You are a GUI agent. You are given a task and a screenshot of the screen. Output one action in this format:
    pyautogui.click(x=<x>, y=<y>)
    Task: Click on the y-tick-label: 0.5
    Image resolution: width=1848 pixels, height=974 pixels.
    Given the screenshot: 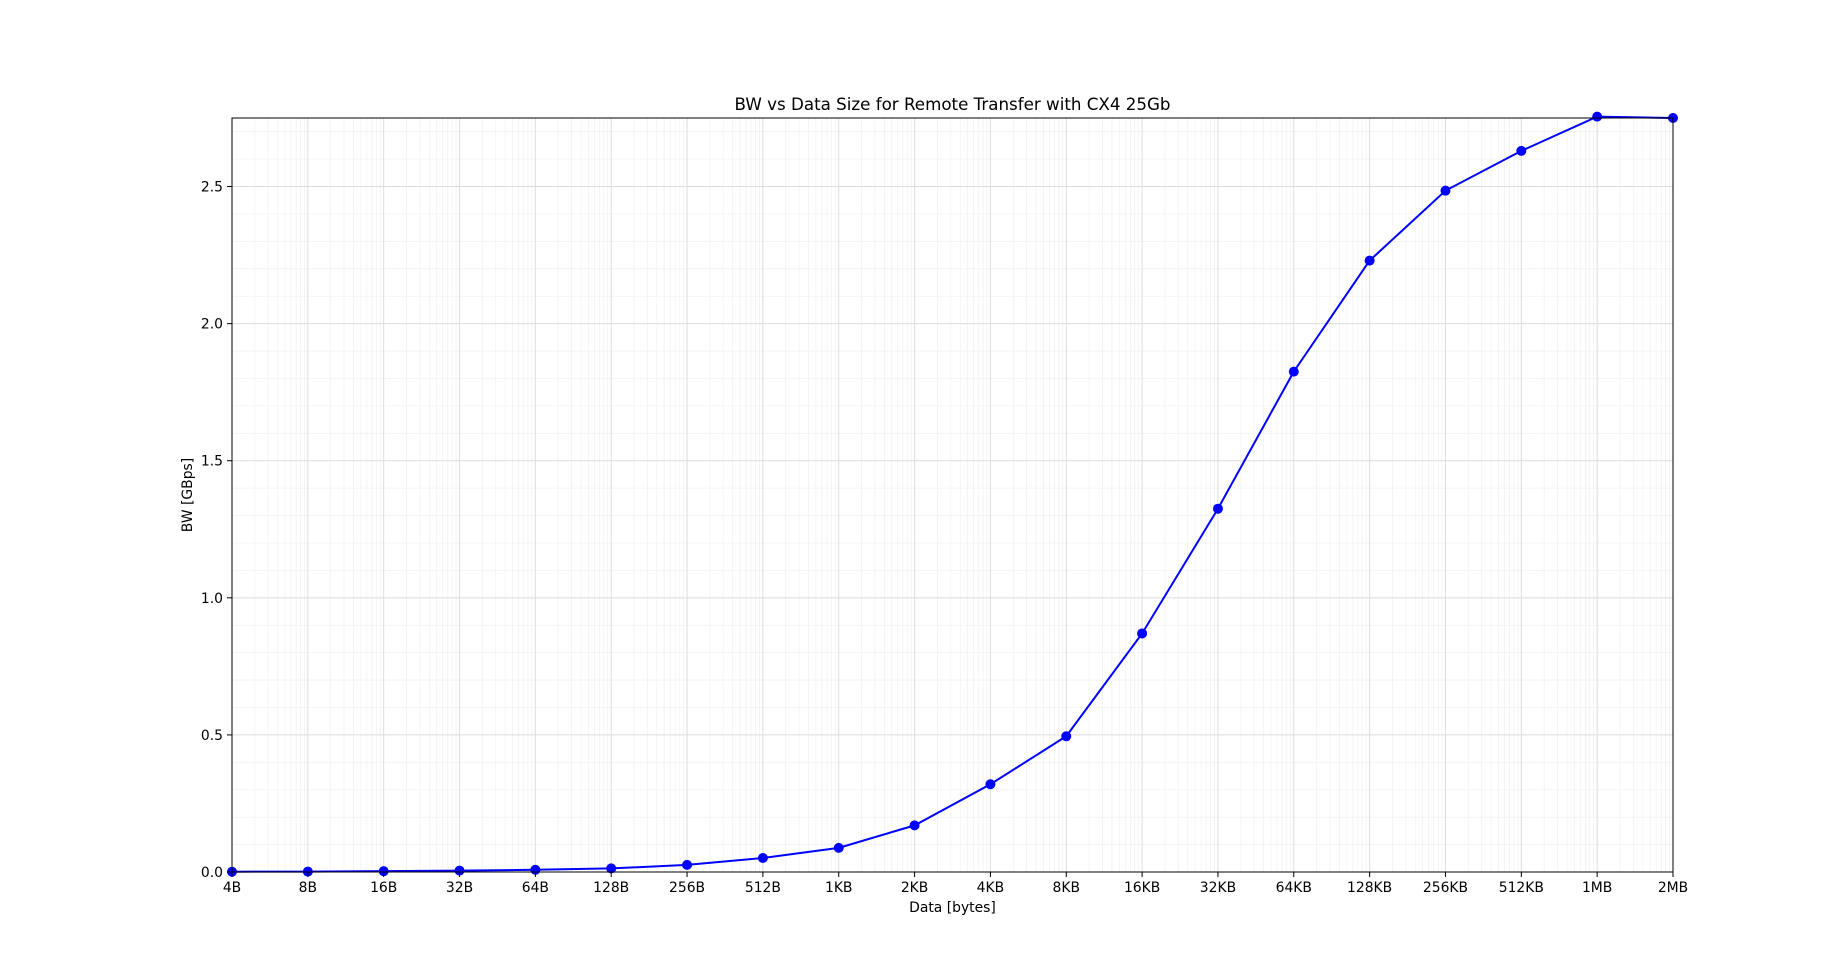 What is the action you would take?
    pyautogui.click(x=212, y=736)
    